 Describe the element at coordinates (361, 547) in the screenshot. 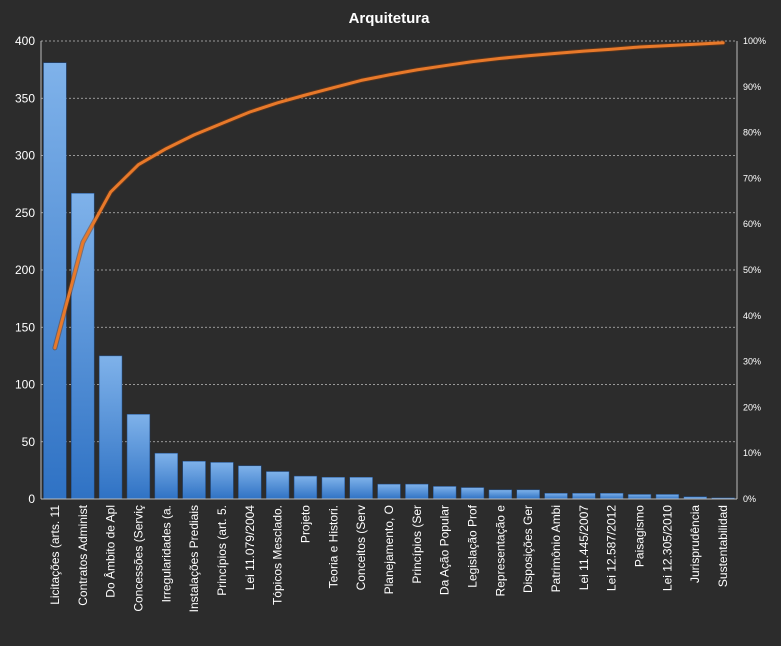

I see `x-tick-label: Conceitos (Serv` at that location.